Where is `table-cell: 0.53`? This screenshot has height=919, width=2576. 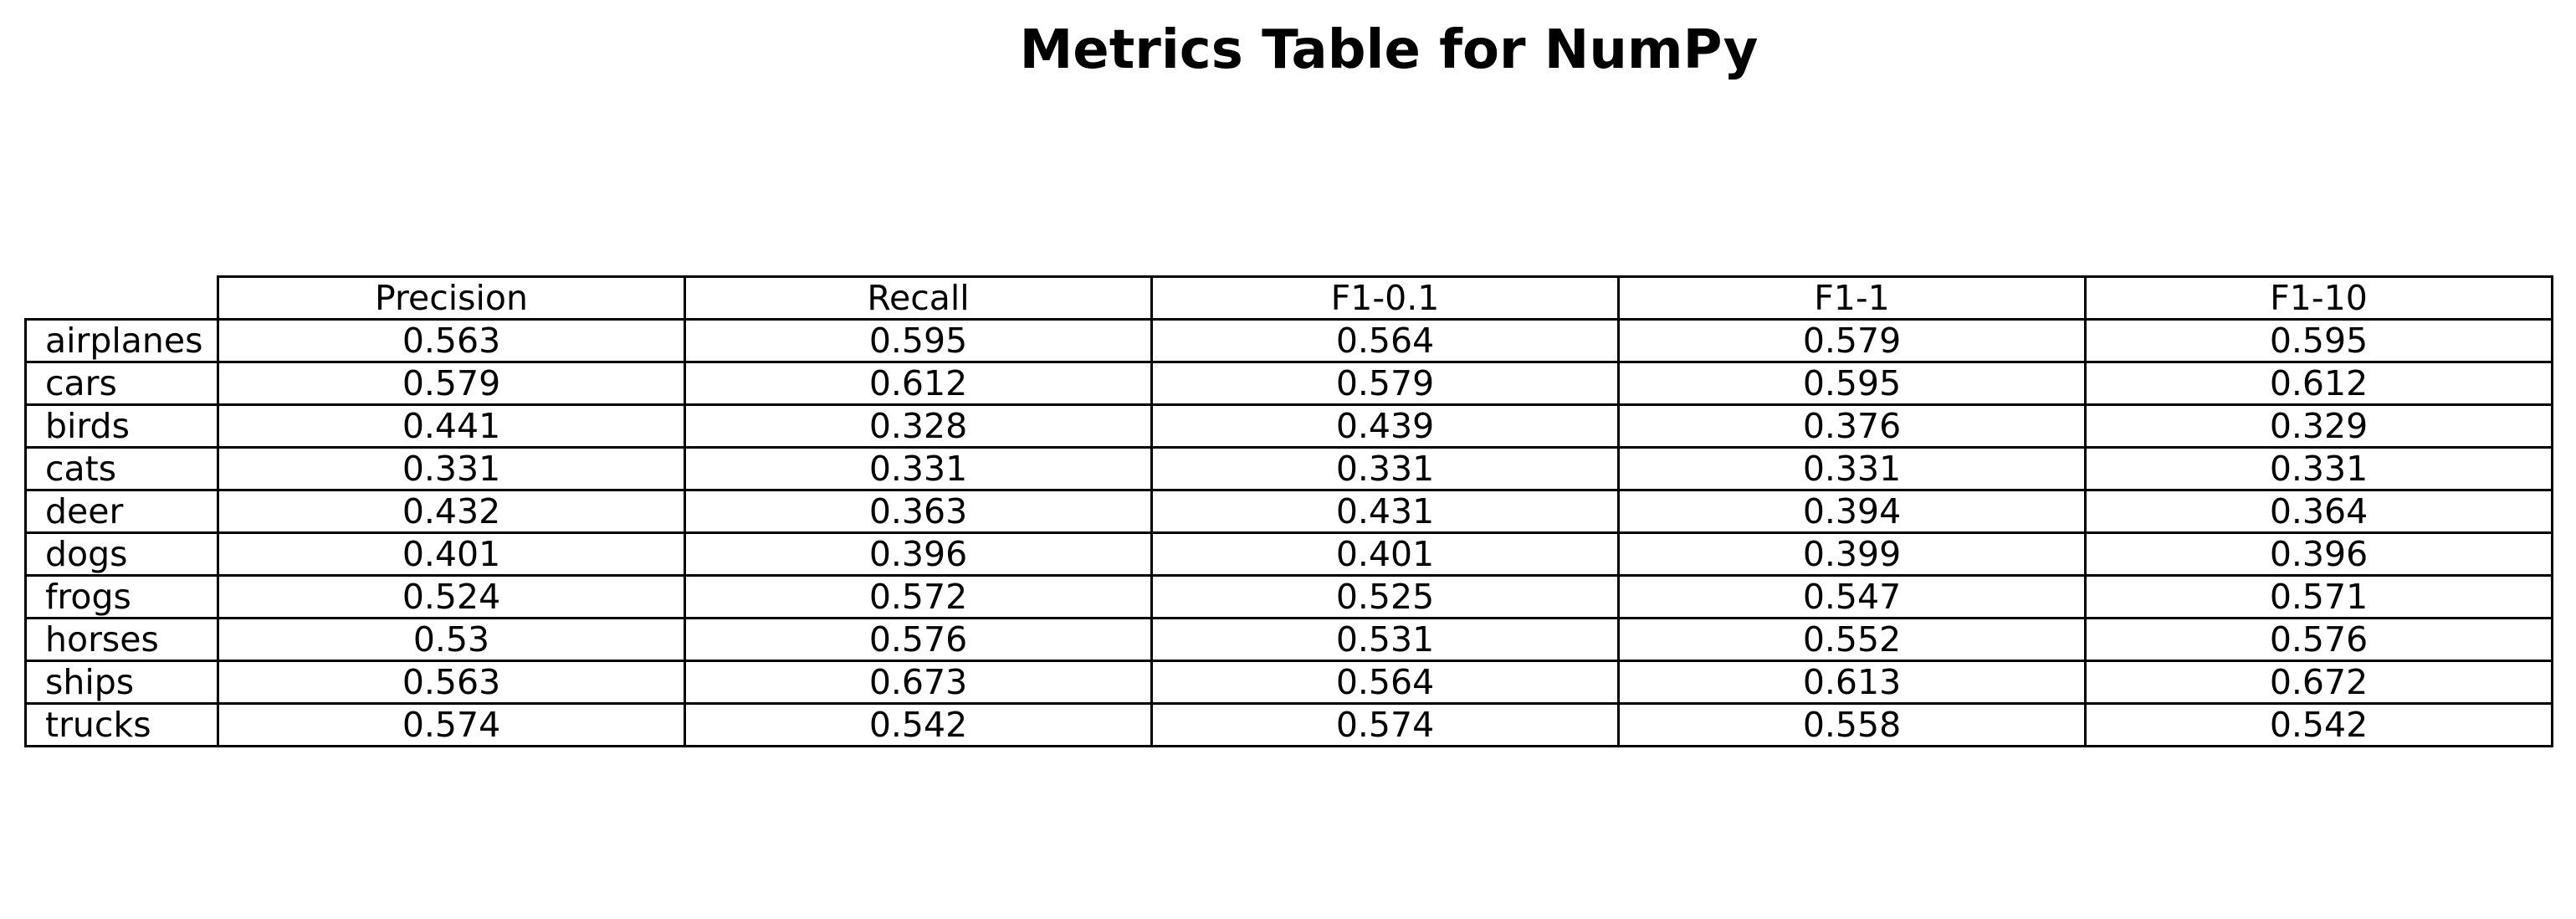 table-cell: 0.53 is located at coordinates (452, 639).